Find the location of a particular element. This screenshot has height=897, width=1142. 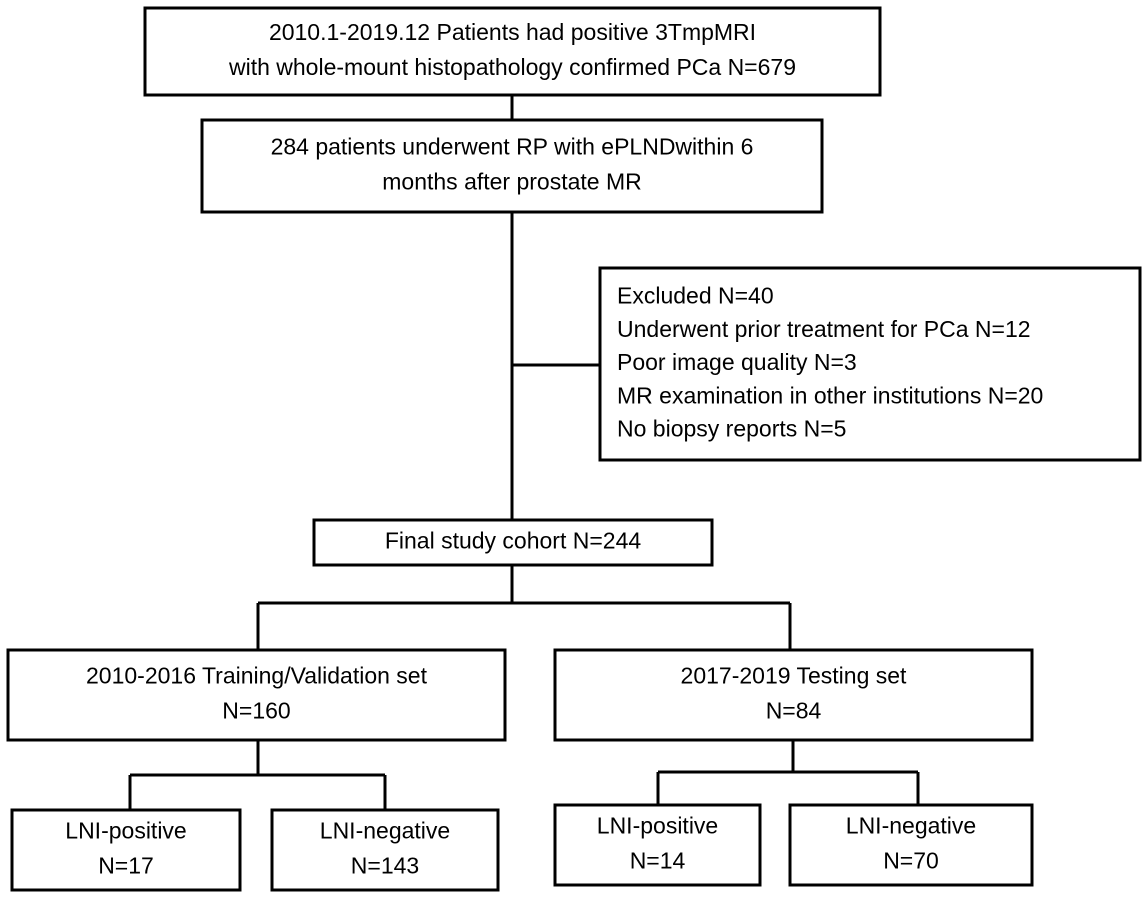

node-text: N=14 is located at coordinates (658, 861).